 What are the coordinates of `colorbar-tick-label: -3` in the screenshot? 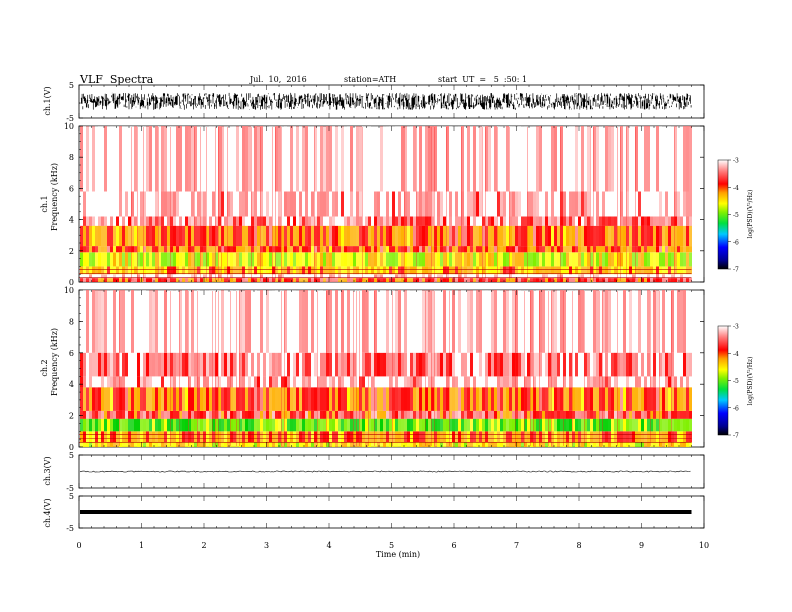 It's located at (736, 161).